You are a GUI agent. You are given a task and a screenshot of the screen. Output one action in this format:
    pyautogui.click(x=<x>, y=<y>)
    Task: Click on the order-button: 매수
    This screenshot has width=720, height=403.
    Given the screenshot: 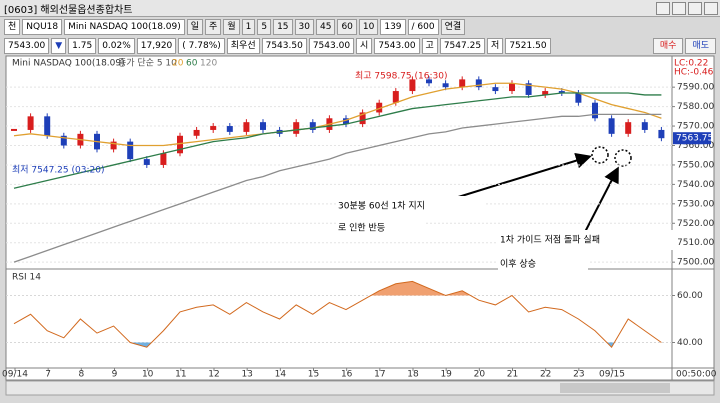 What is the action you would take?
    pyautogui.click(x=668, y=46)
    